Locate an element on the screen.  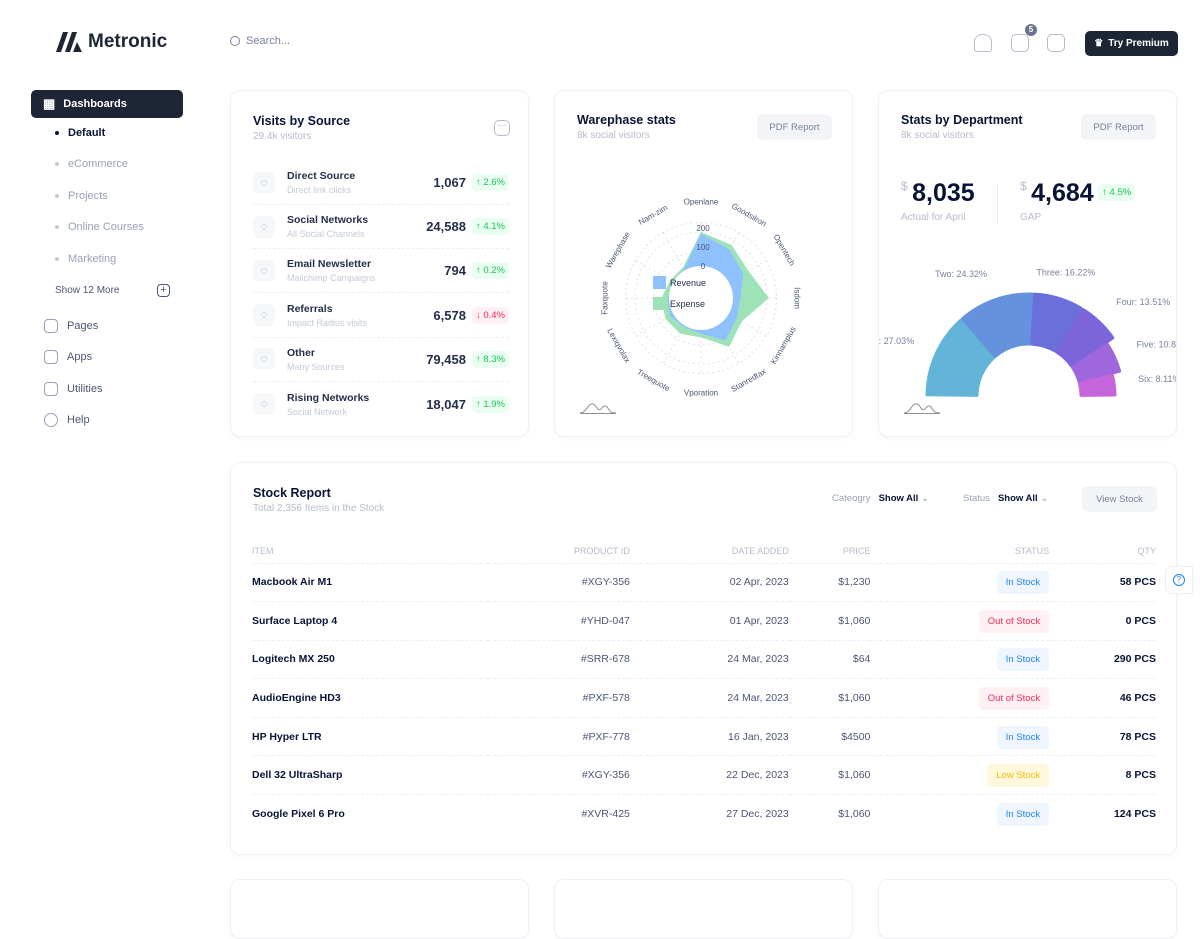
sidebar-sub-ecommerce: eCommerce is located at coordinates (91, 164).